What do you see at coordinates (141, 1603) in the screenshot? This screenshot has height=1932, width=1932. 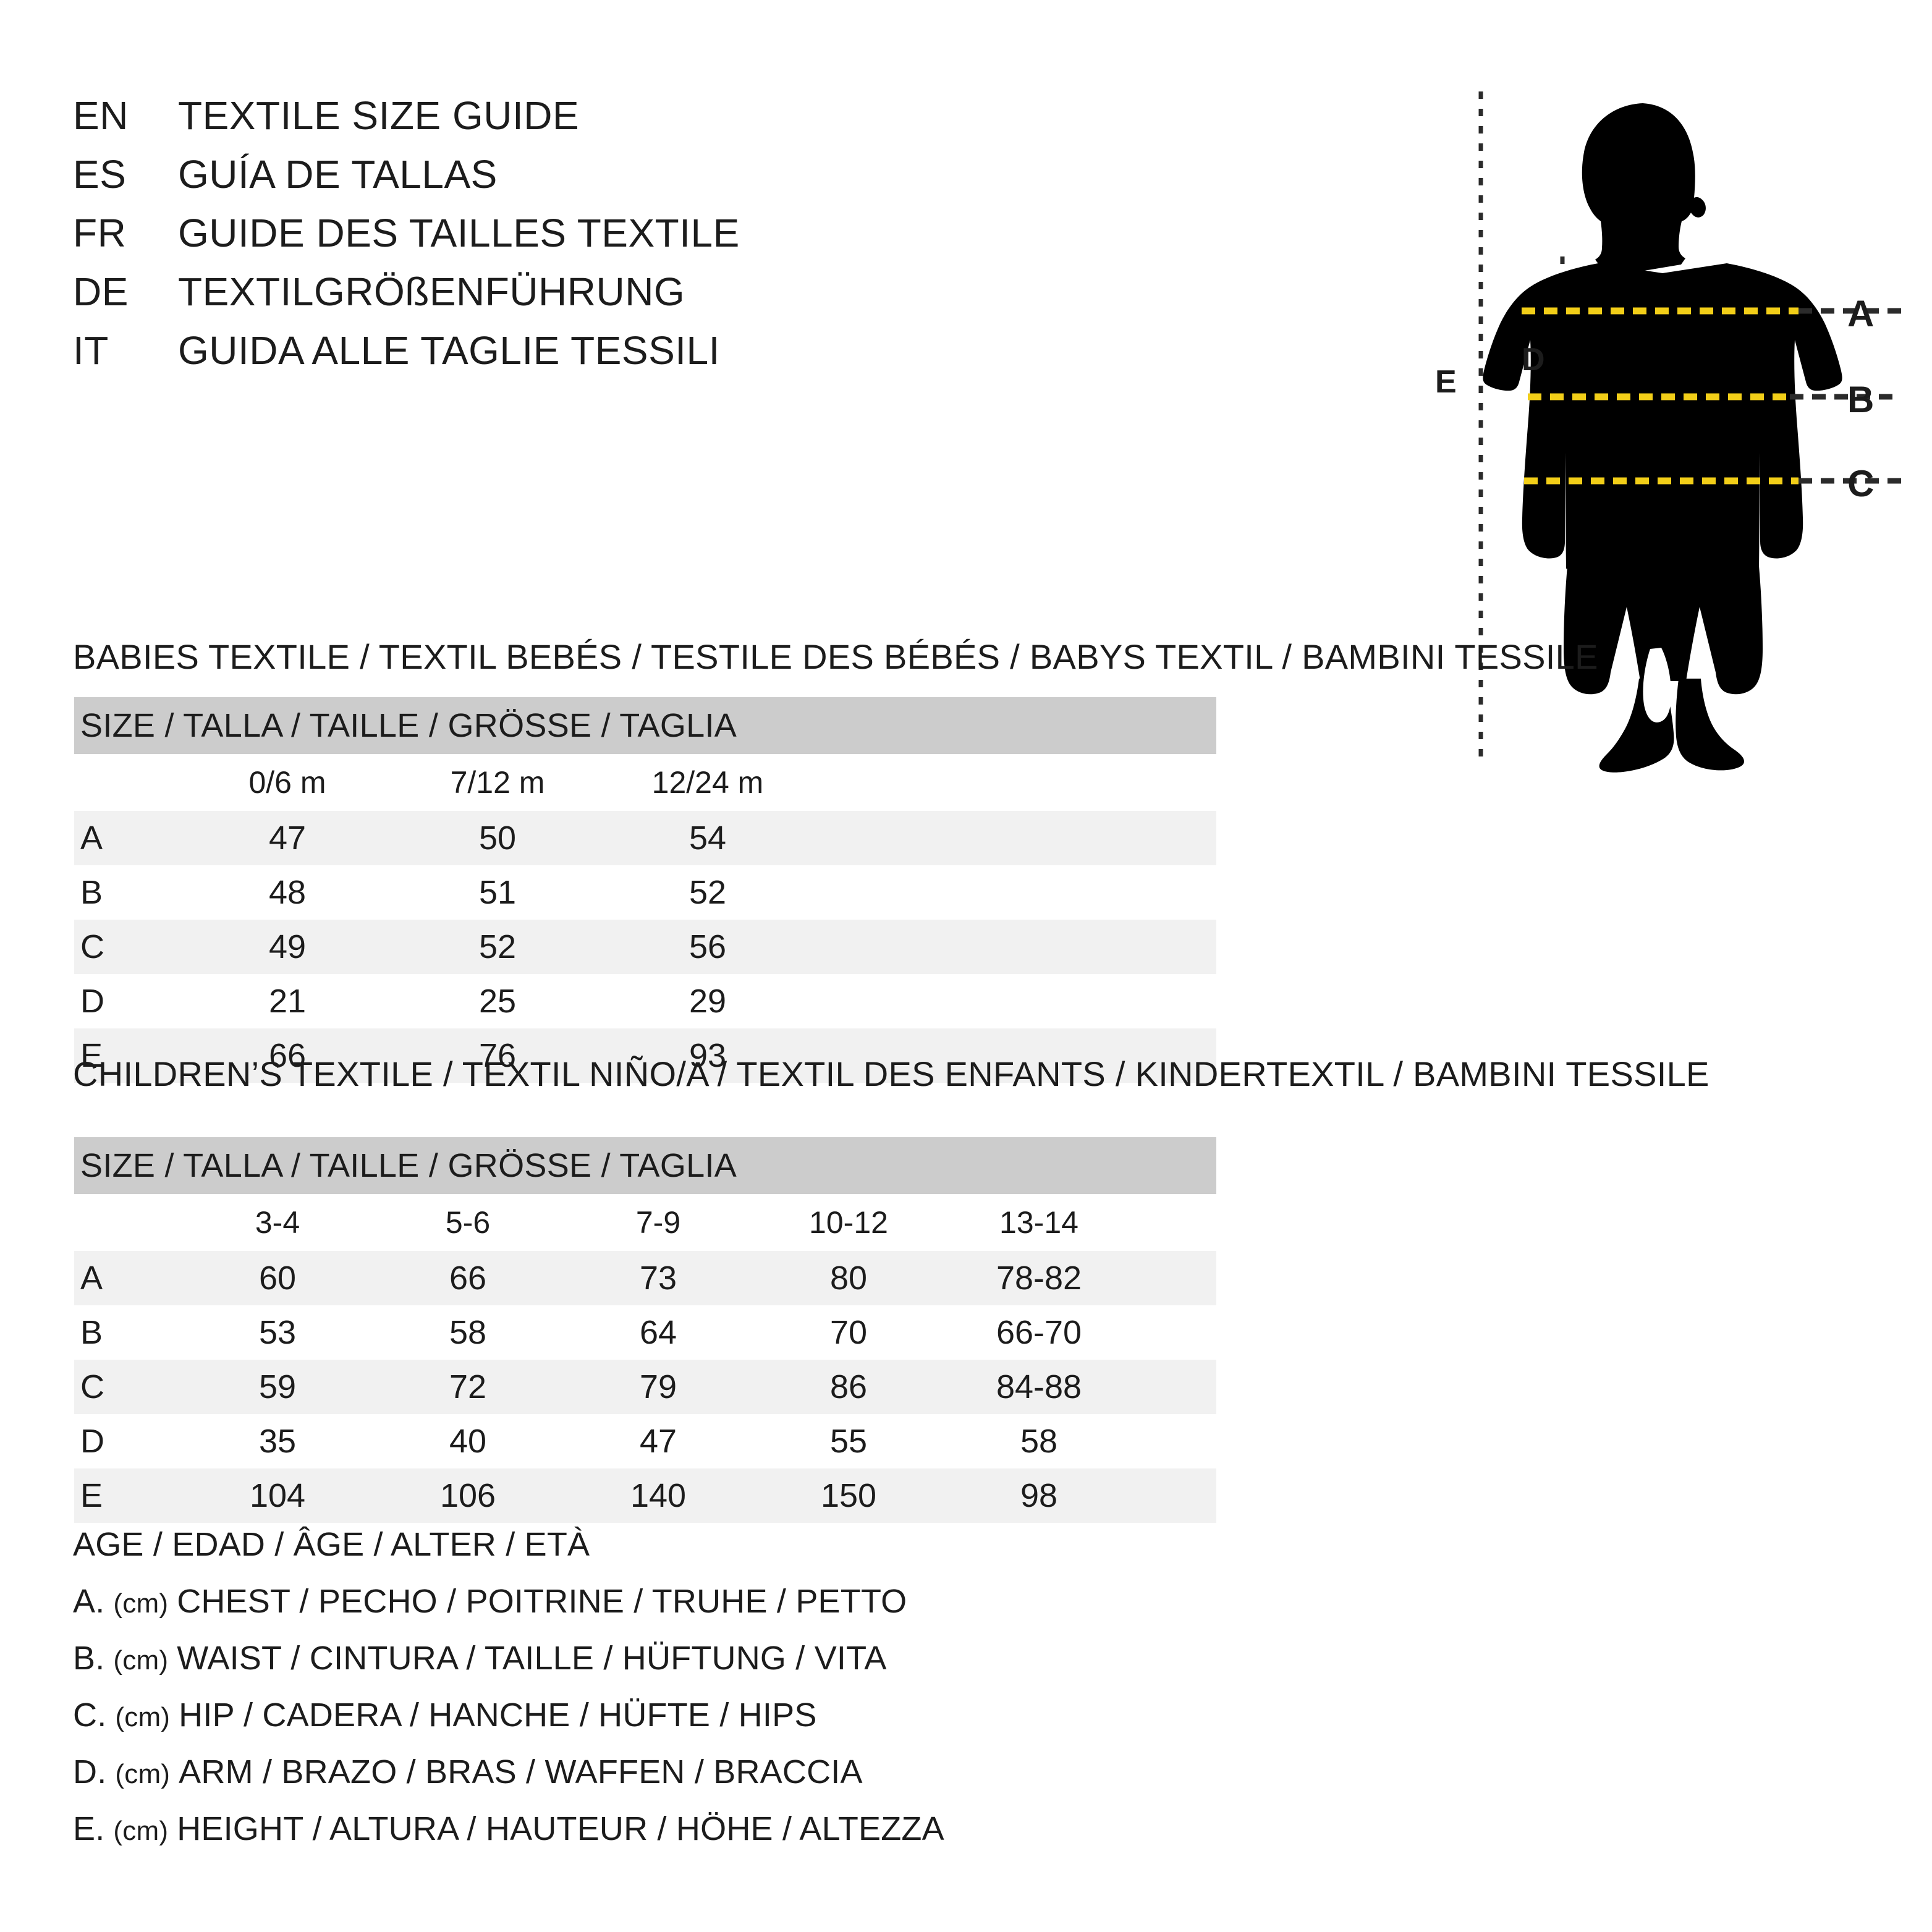 I see `legend-unit-a: (cm)` at bounding box center [141, 1603].